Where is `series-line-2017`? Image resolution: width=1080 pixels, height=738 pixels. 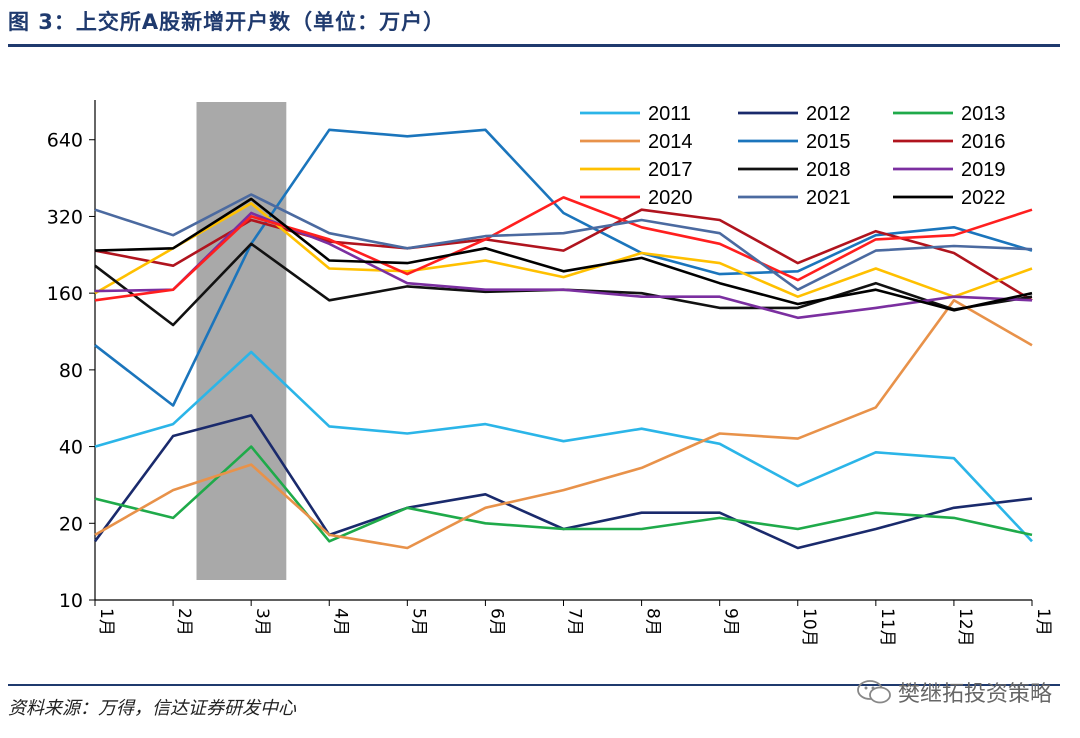 series-line-2017 is located at coordinates (563, 250).